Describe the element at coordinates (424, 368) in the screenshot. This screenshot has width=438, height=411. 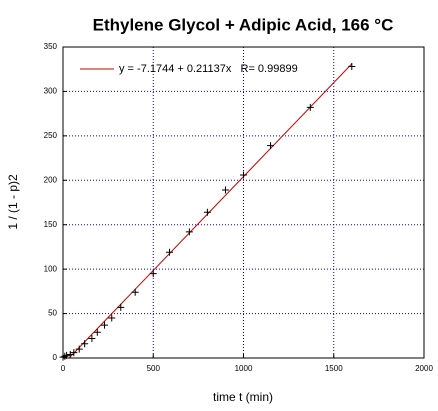
I see `x-tick-label: 2000` at that location.